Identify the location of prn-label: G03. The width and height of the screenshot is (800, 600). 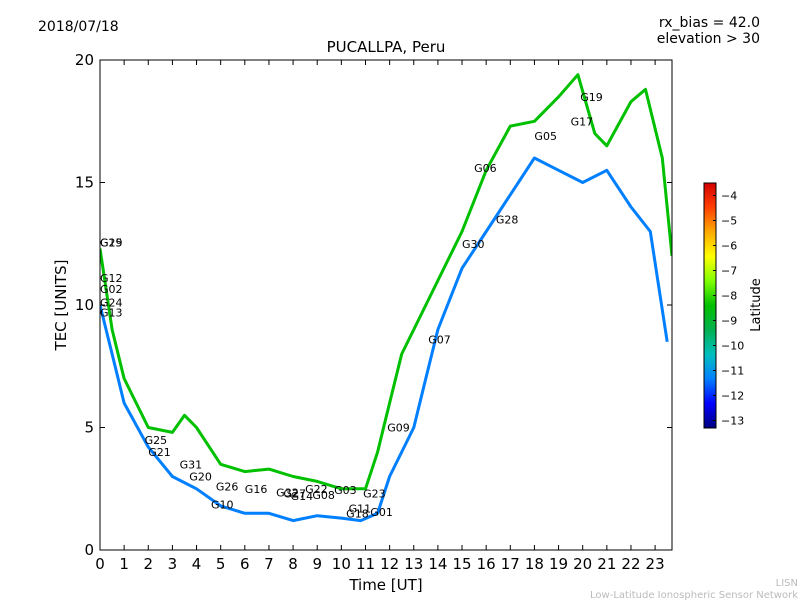
(345, 490).